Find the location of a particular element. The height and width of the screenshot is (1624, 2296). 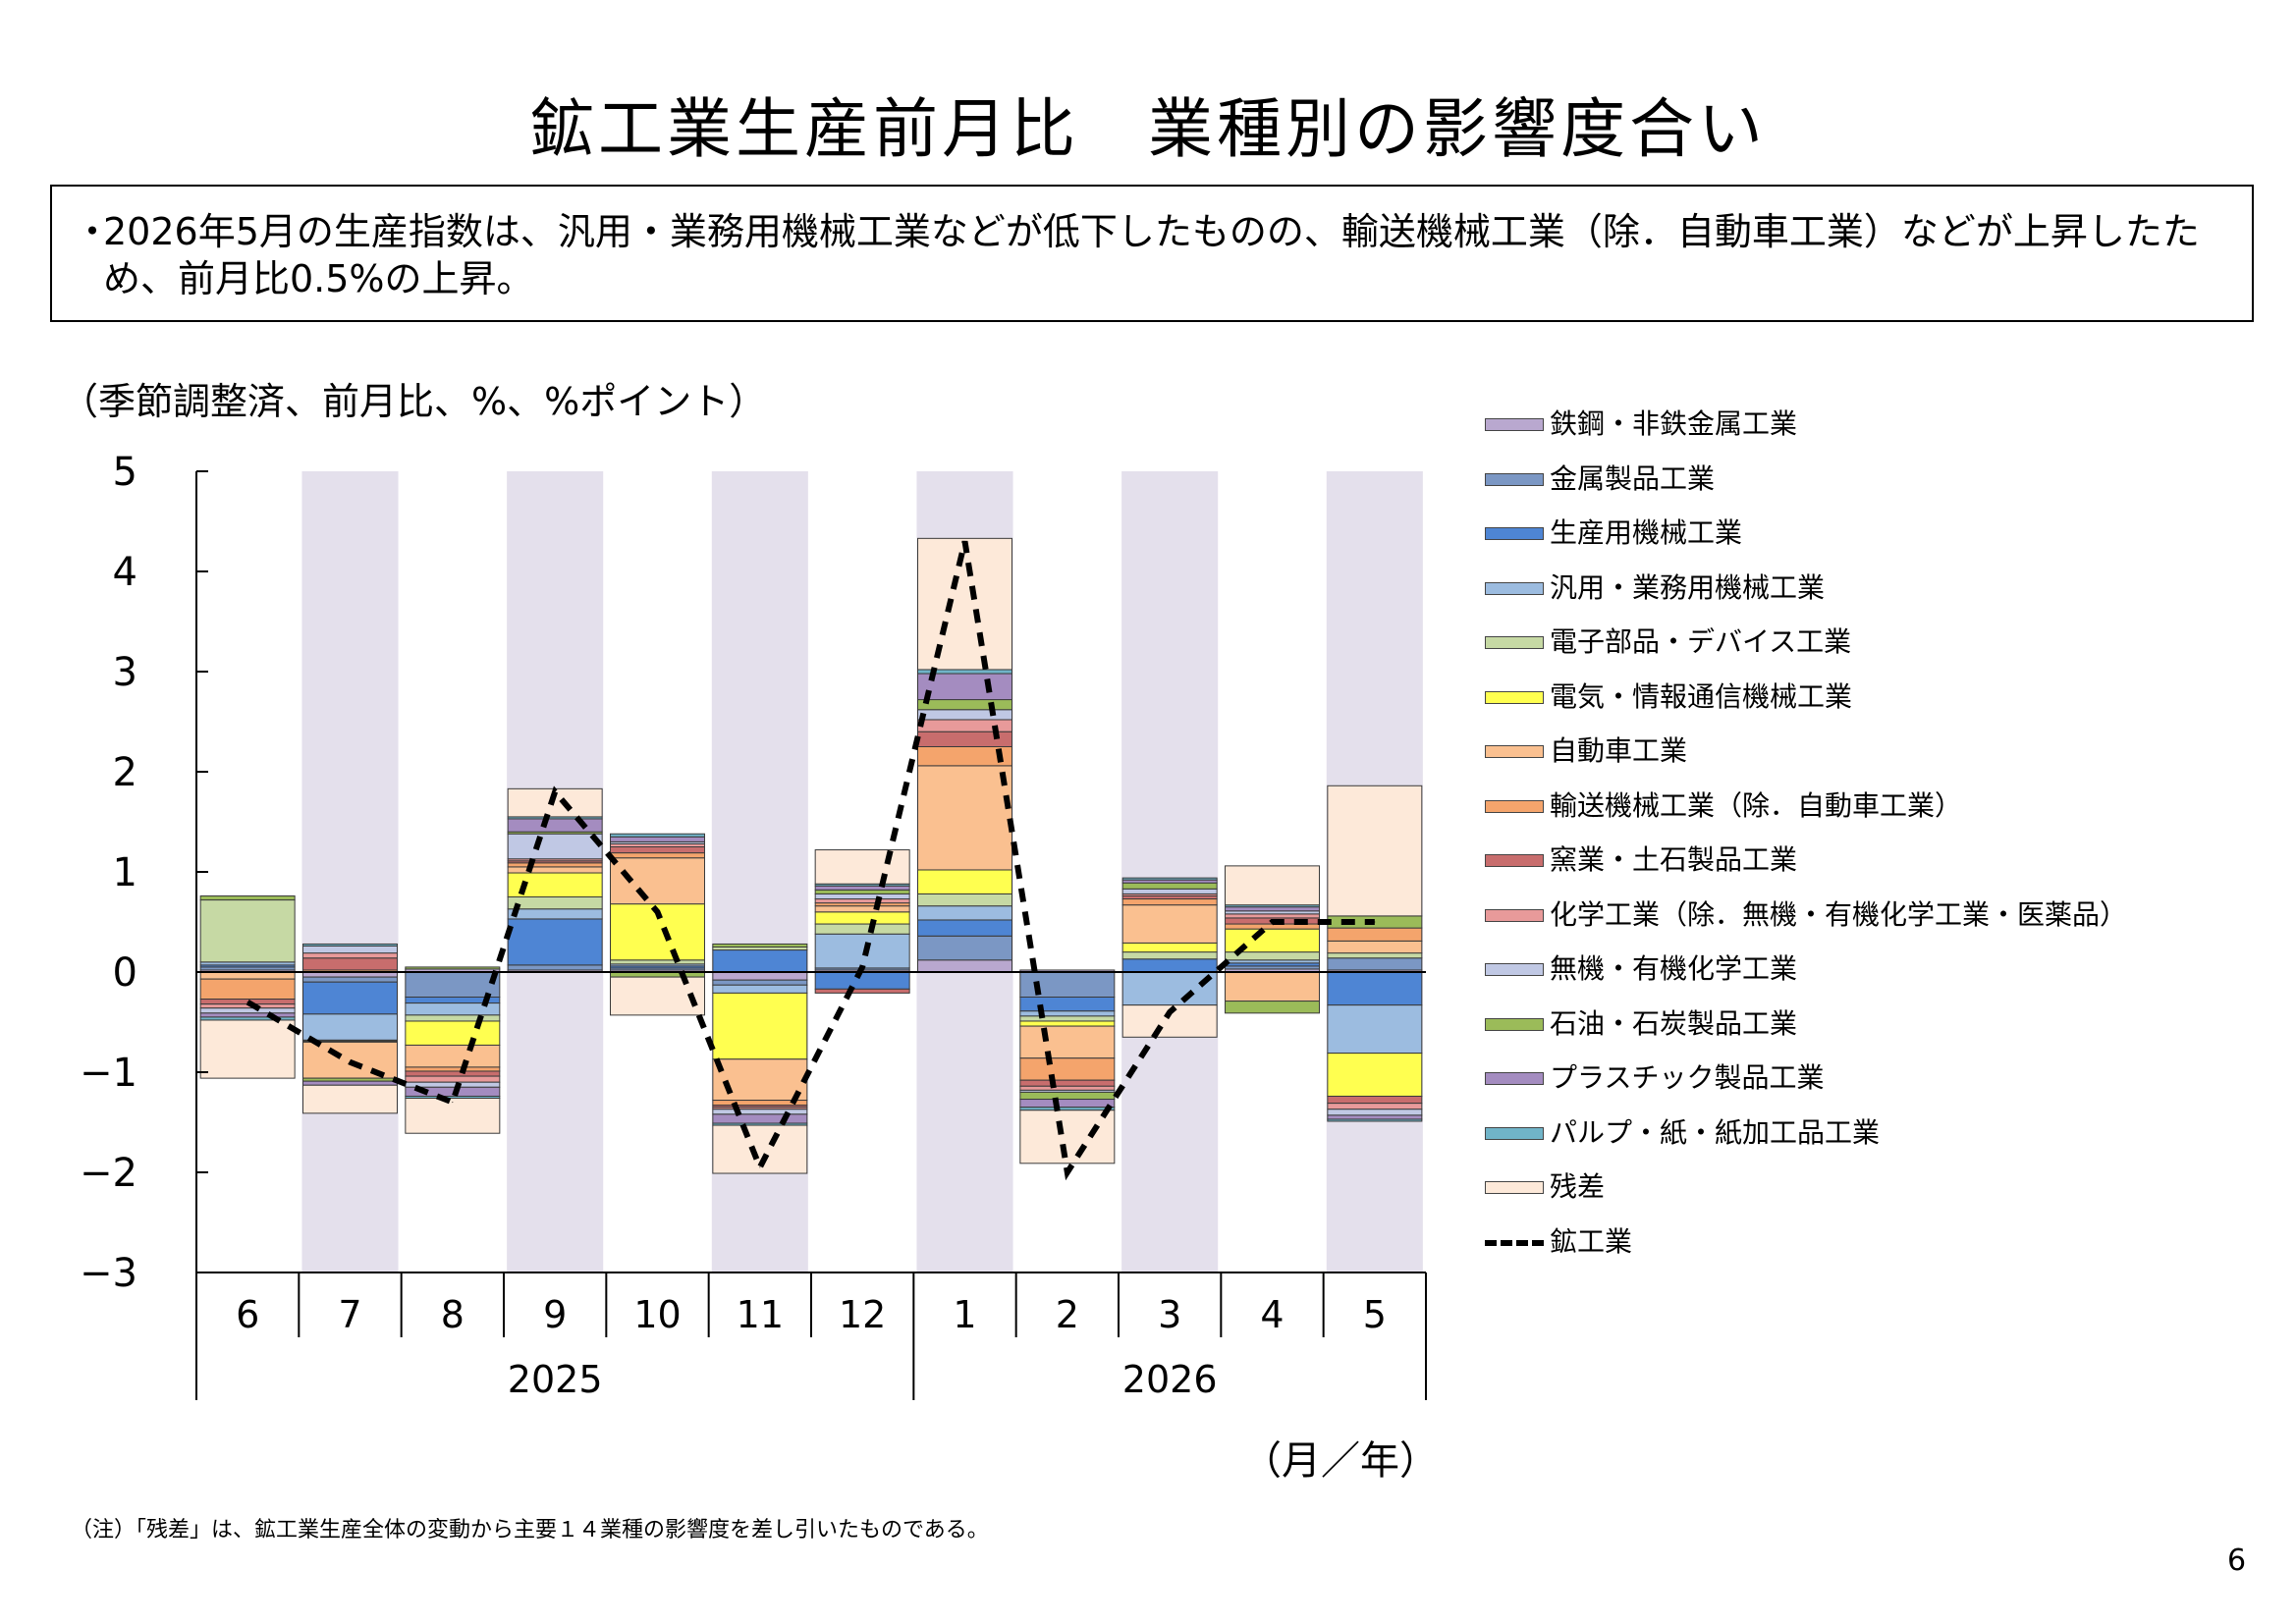

legend-label: 金属製品工業 is located at coordinates (1633, 478).